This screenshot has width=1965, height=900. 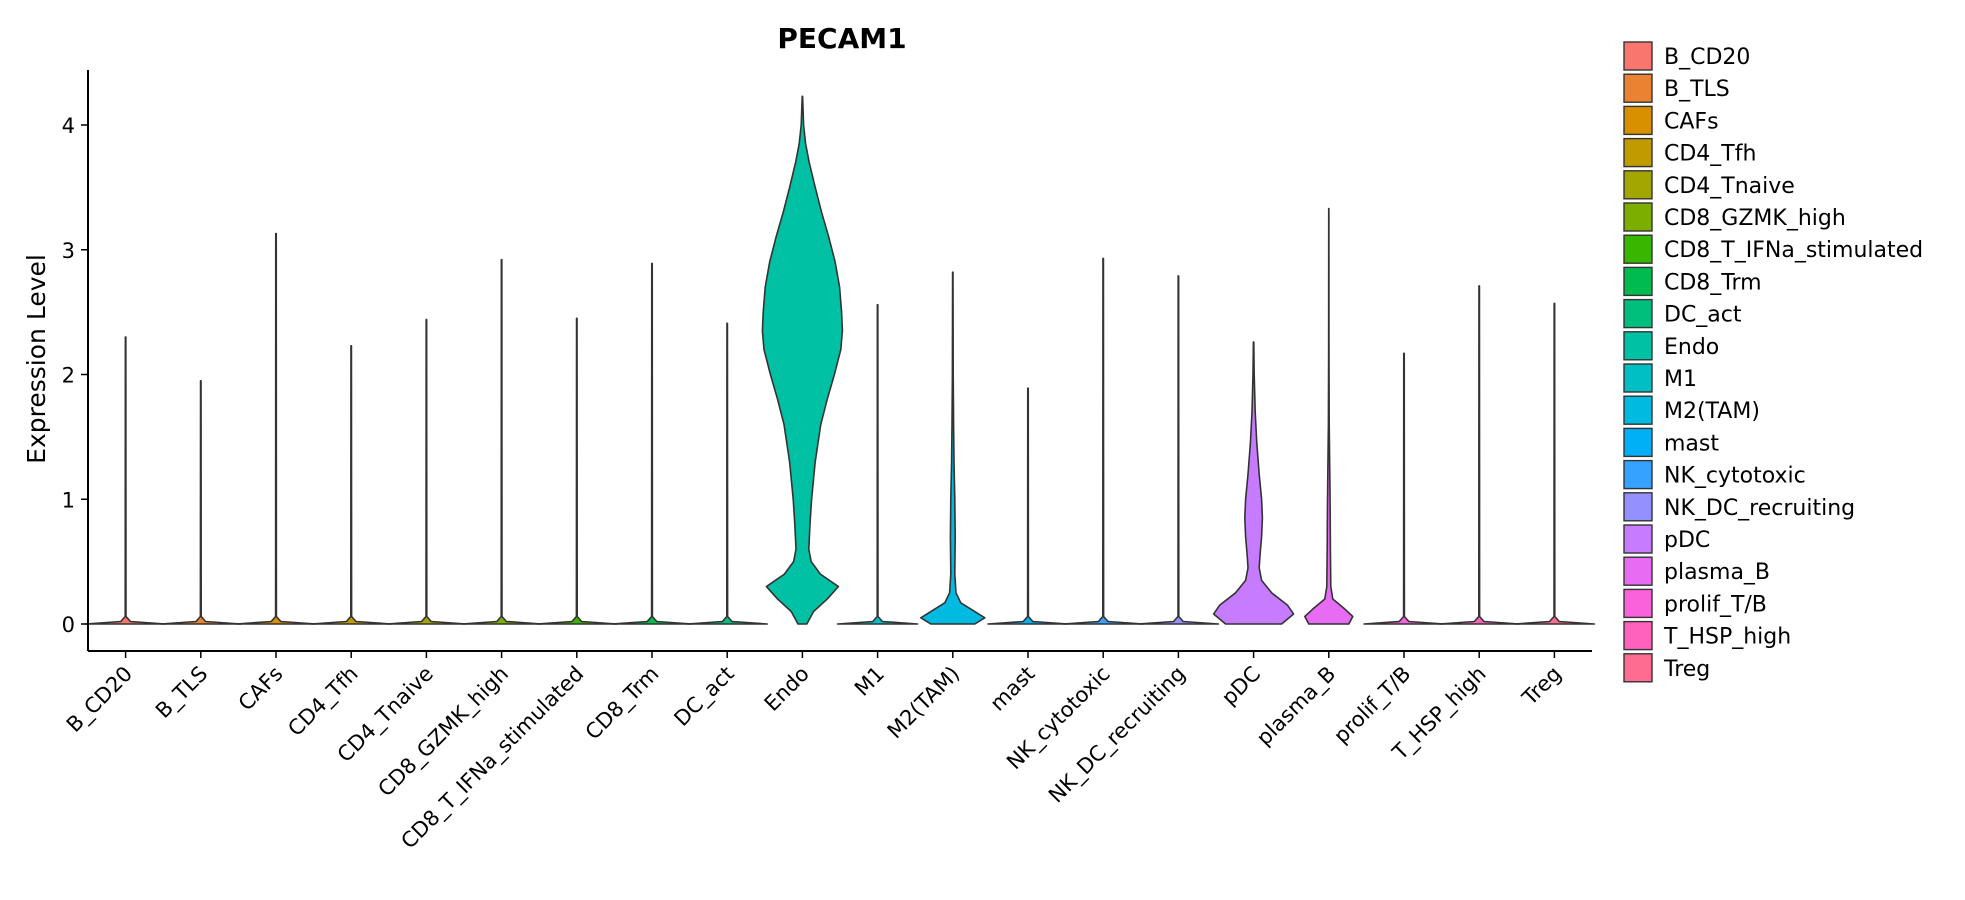 I want to click on legend-item: NK_DC_recruiting, so click(x=1739, y=507).